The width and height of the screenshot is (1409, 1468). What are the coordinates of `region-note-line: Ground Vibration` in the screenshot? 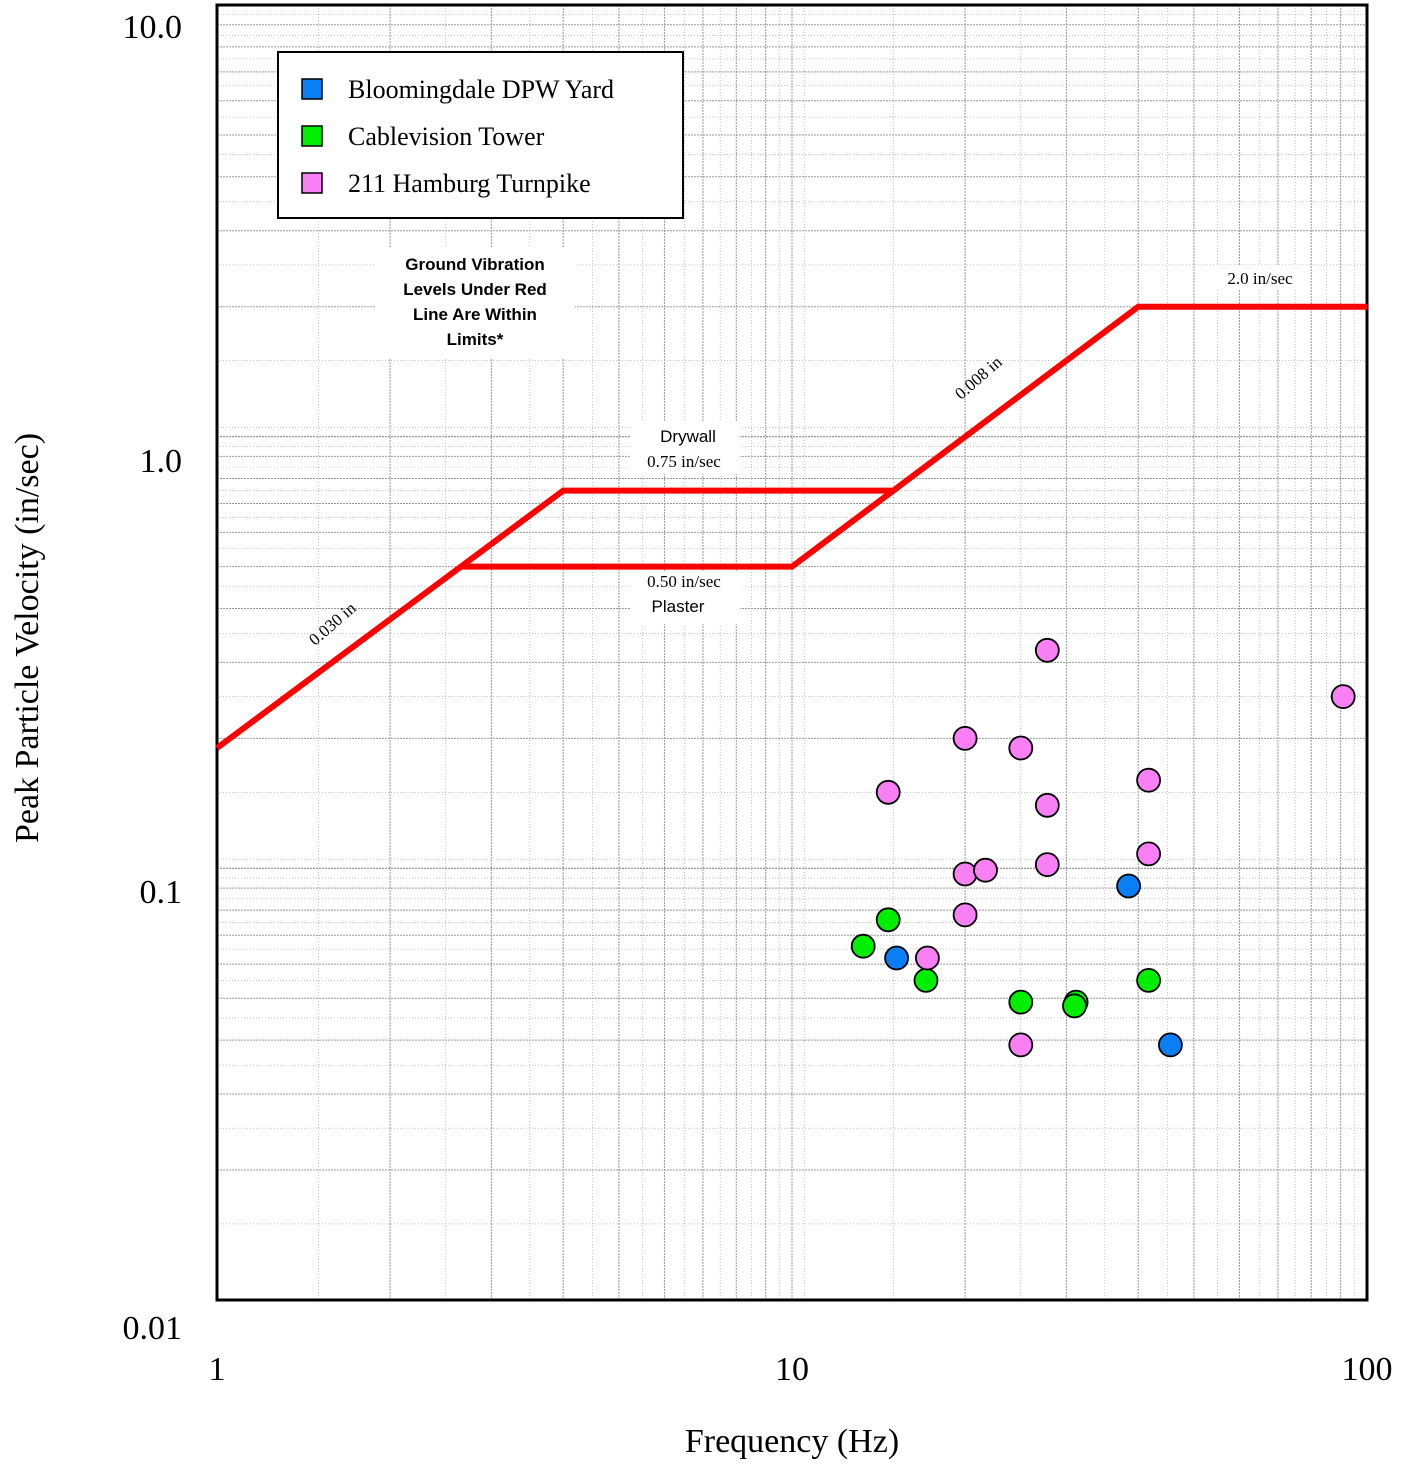 It's located at (474, 264).